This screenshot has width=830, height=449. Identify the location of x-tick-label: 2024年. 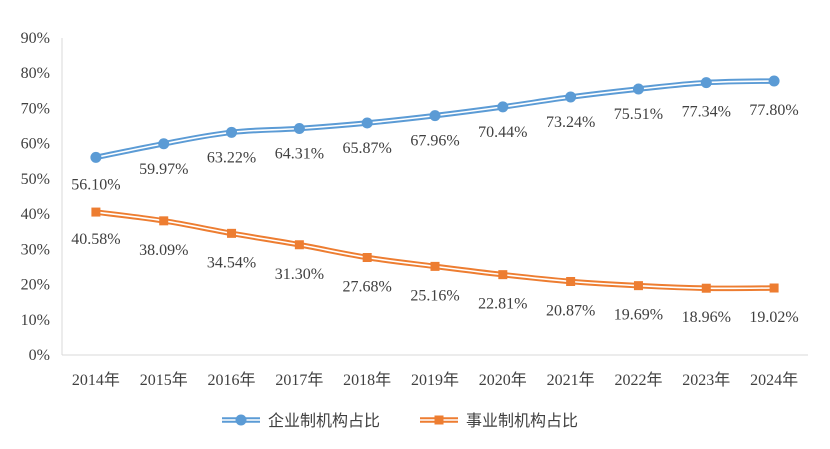
(774, 380).